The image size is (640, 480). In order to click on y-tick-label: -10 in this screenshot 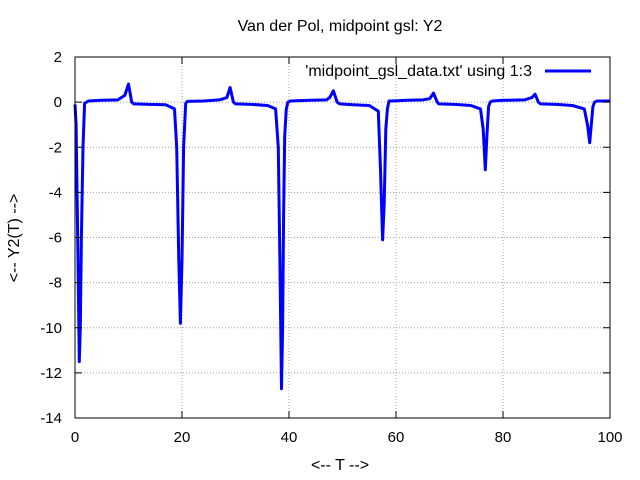, I will do `click(51, 328)`.